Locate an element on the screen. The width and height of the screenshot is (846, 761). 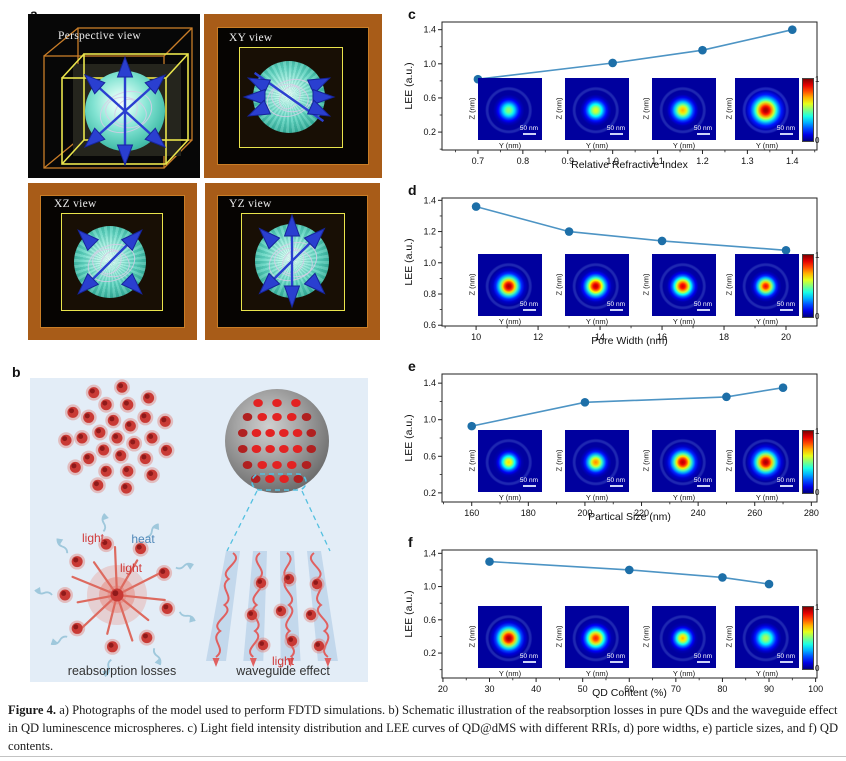
x-tick-label: 30 is located at coordinates (490, 689).